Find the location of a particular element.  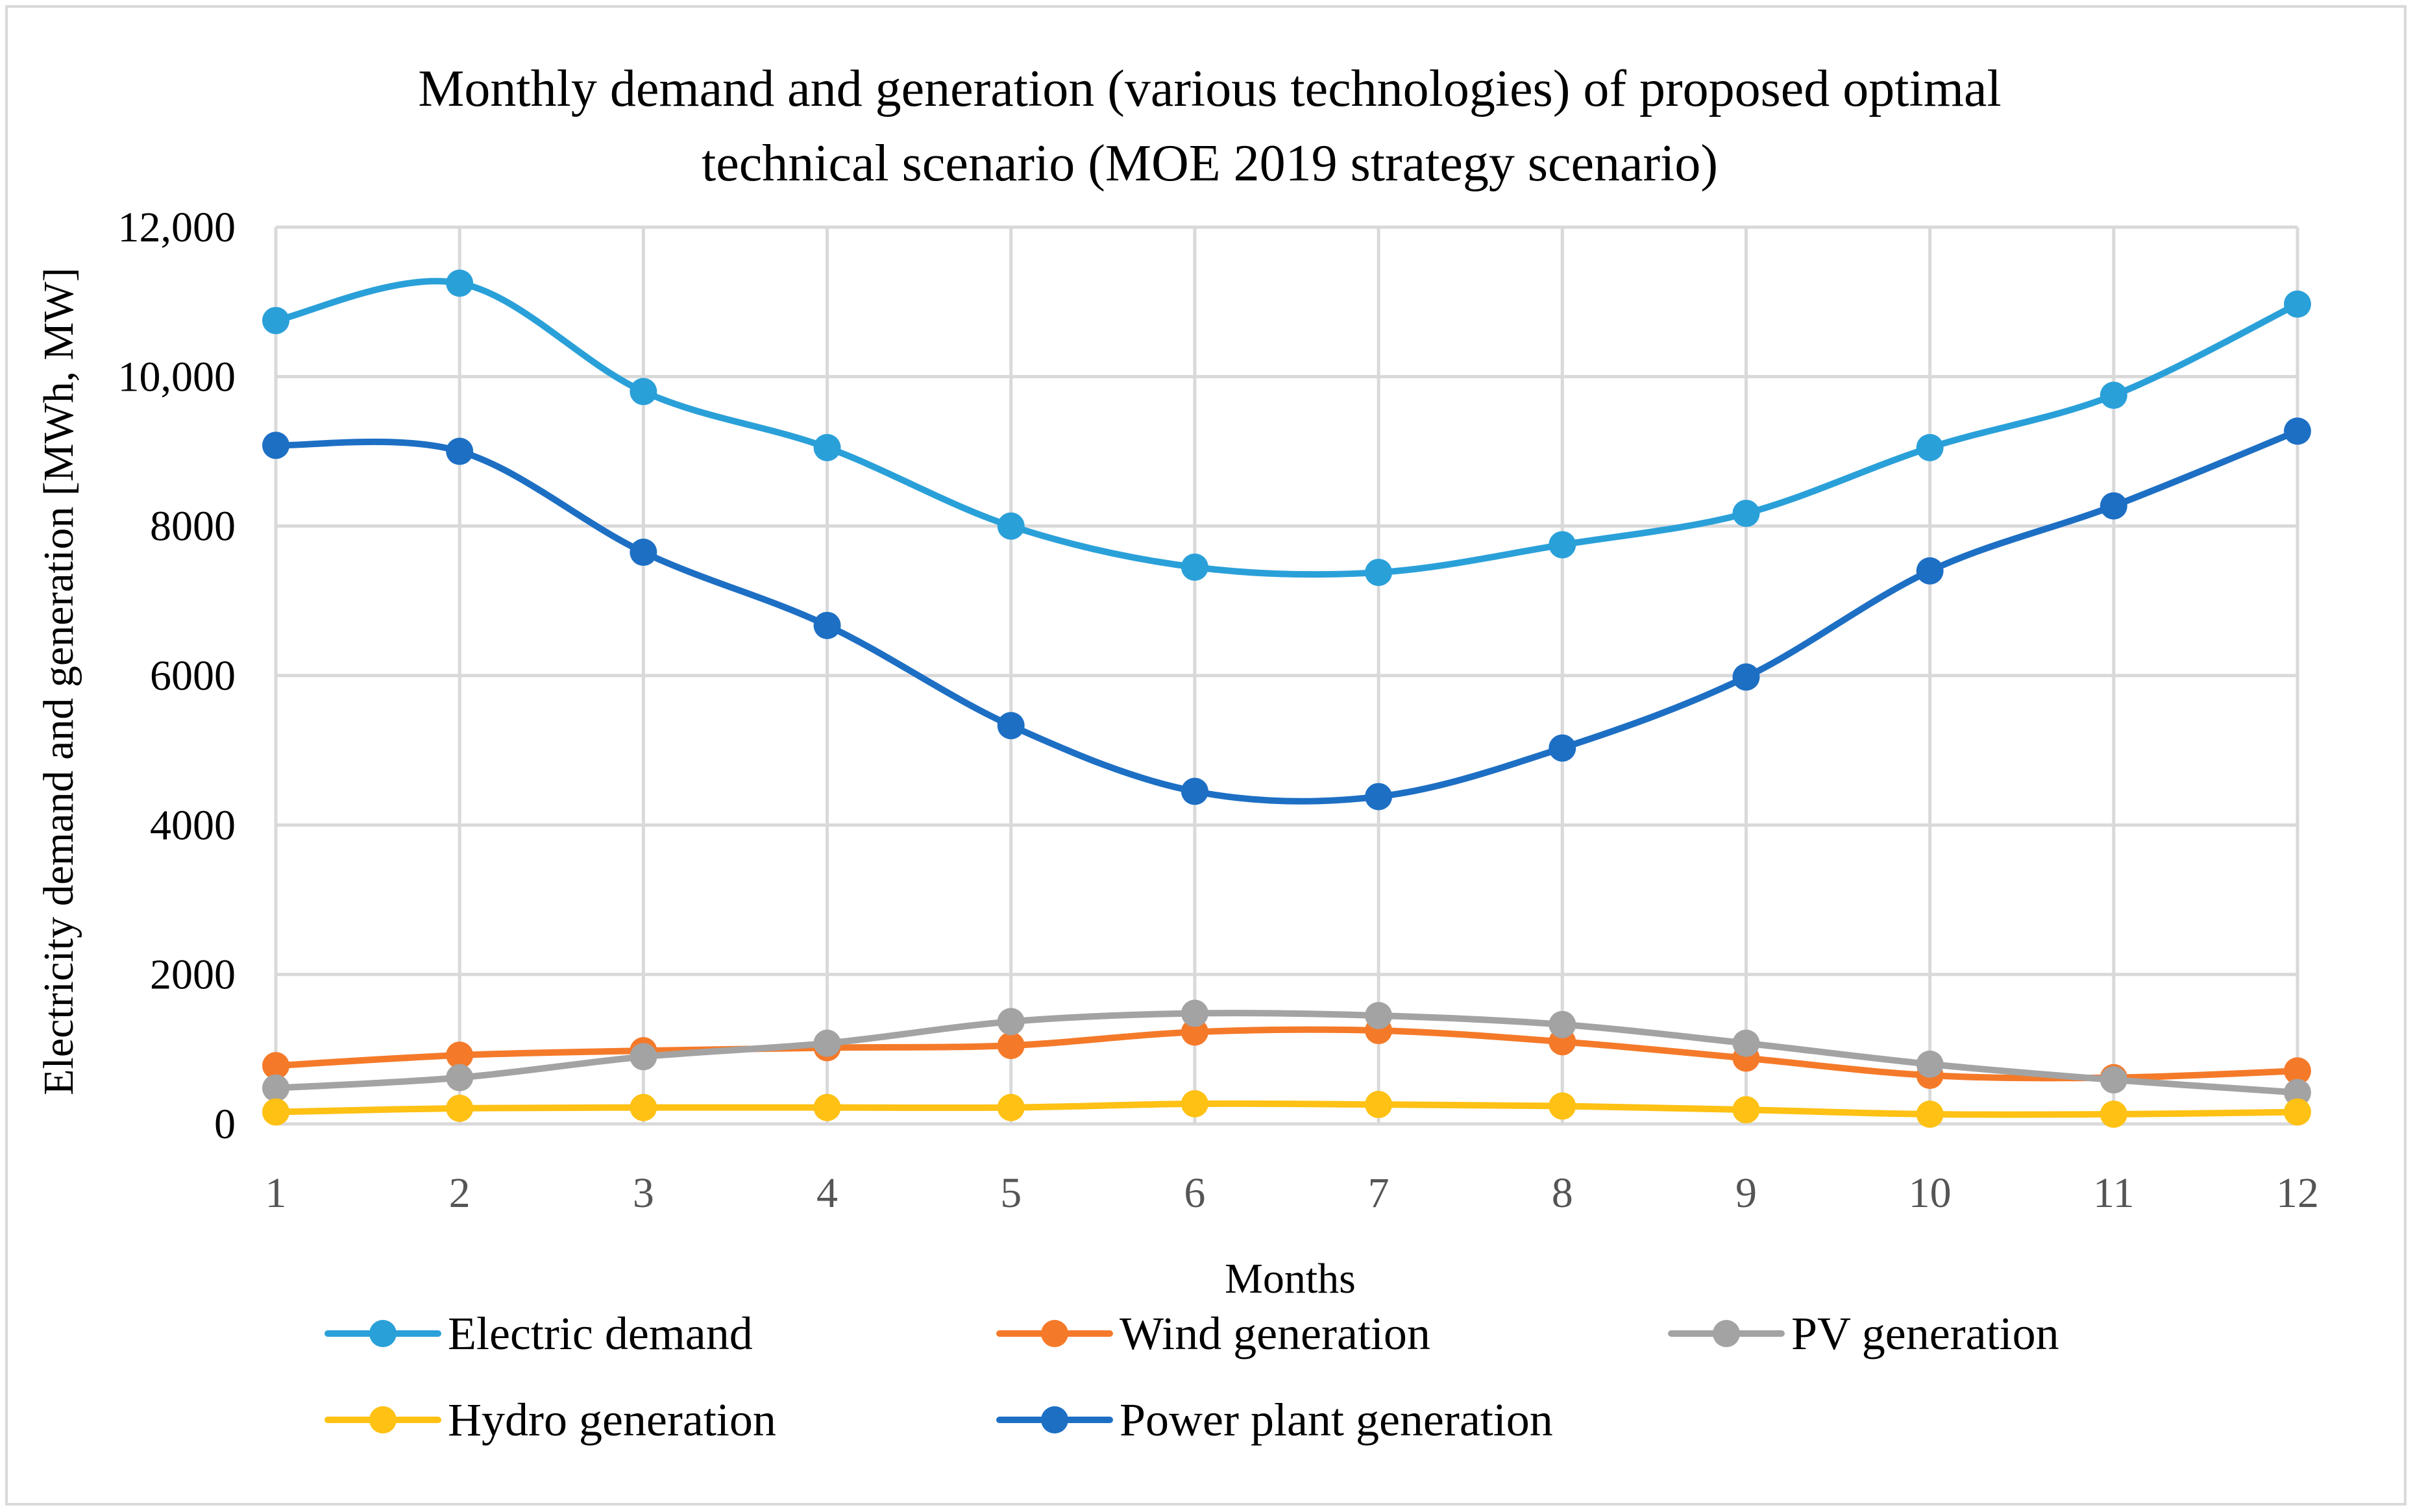

x-tick-label: 7 is located at coordinates (1379, 1193).